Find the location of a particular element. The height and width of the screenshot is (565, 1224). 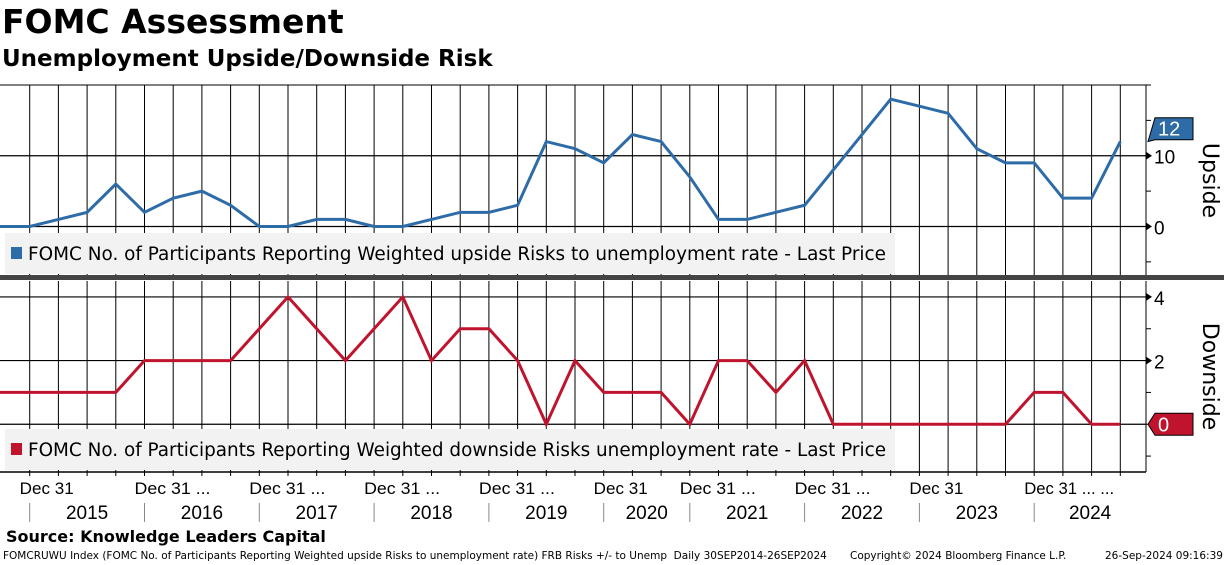

x-year-label: 2017 is located at coordinates (317, 513).